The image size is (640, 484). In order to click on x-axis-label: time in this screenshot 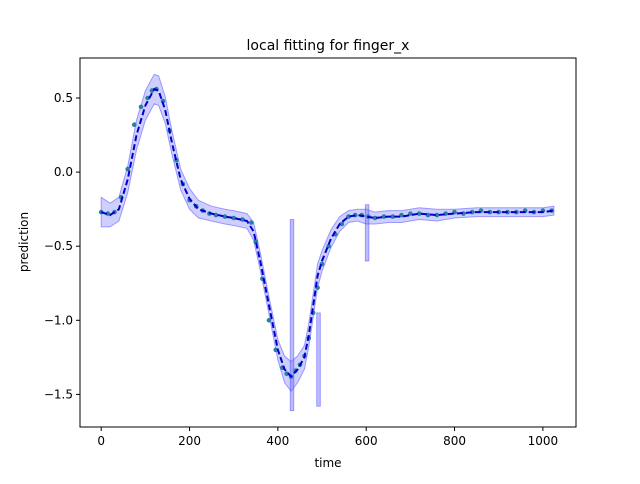, I will do `click(327, 463)`.